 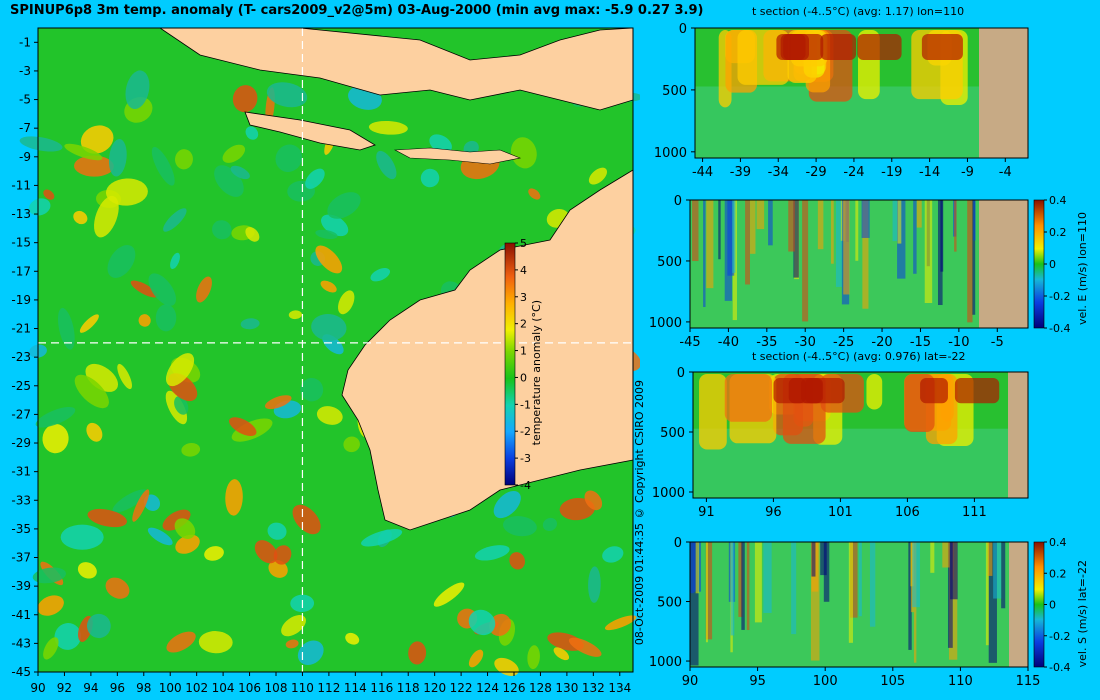 What do you see at coordinates (21, 185) in the screenshot?
I see `map-y-tick-label: -11` at bounding box center [21, 185].